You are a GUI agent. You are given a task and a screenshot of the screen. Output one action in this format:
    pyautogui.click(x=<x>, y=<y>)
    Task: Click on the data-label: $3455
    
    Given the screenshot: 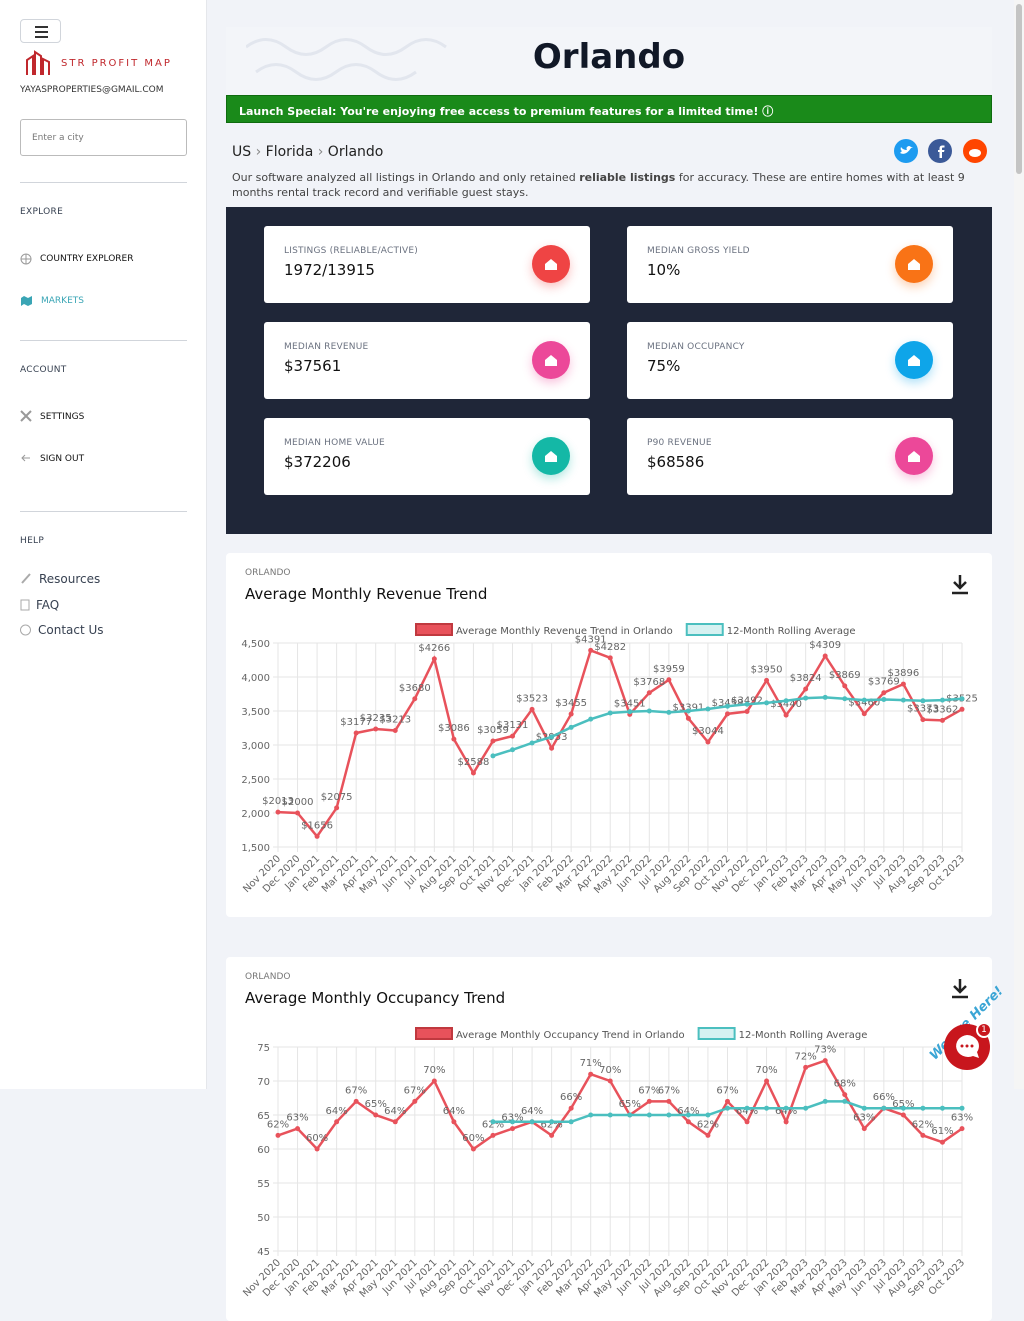 What is the action you would take?
    pyautogui.click(x=571, y=703)
    